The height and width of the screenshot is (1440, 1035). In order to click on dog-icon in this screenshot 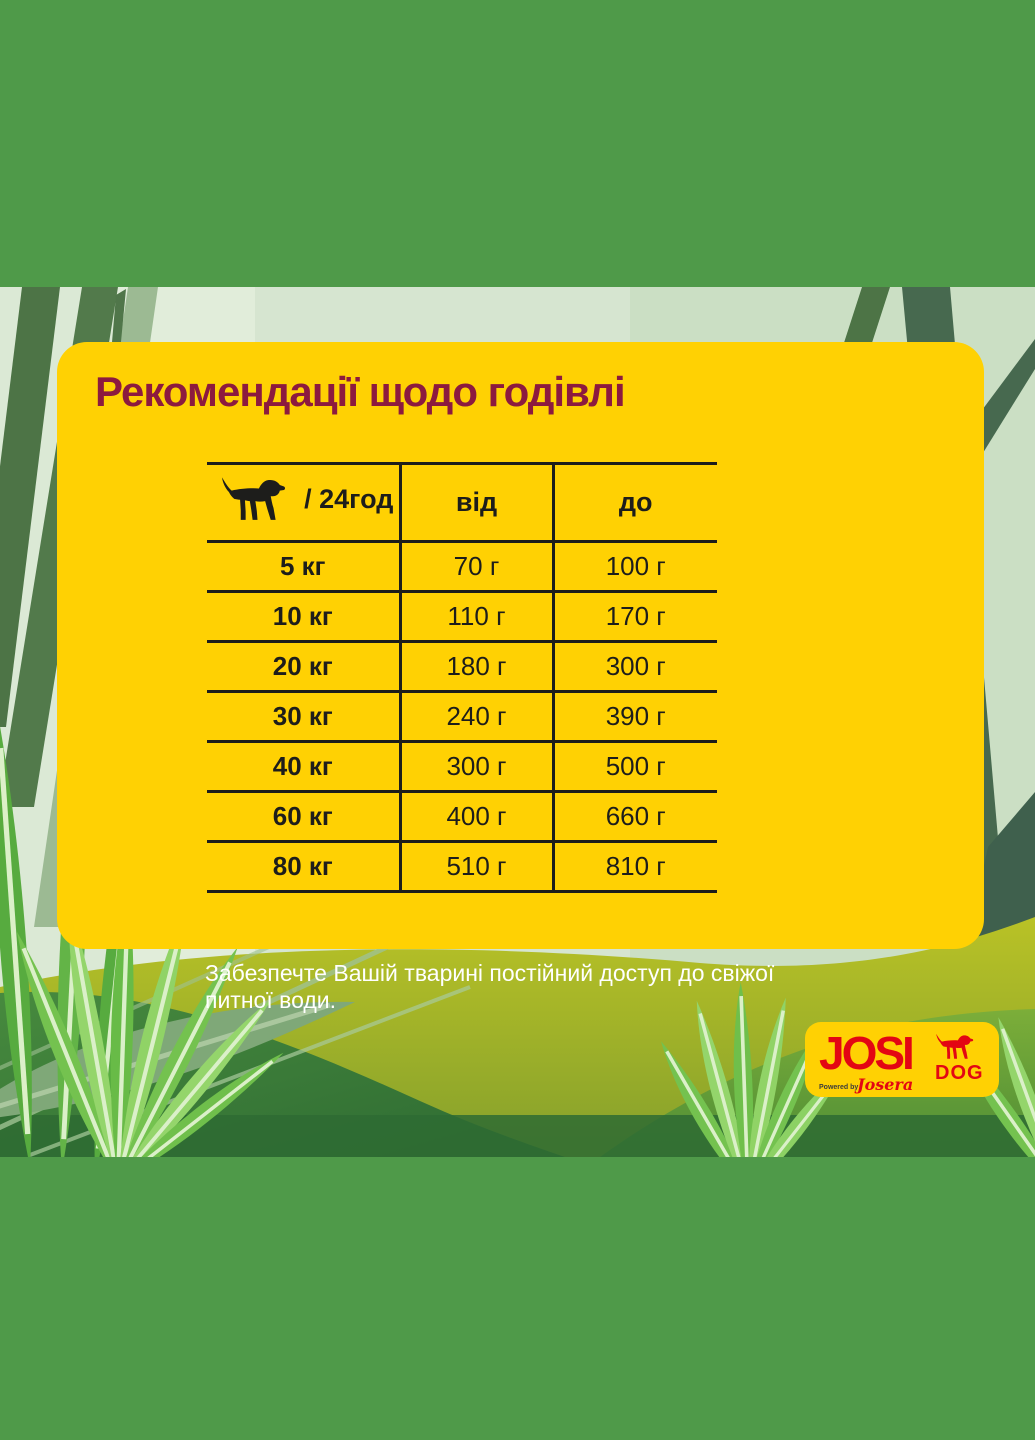, I will do `click(254, 498)`.